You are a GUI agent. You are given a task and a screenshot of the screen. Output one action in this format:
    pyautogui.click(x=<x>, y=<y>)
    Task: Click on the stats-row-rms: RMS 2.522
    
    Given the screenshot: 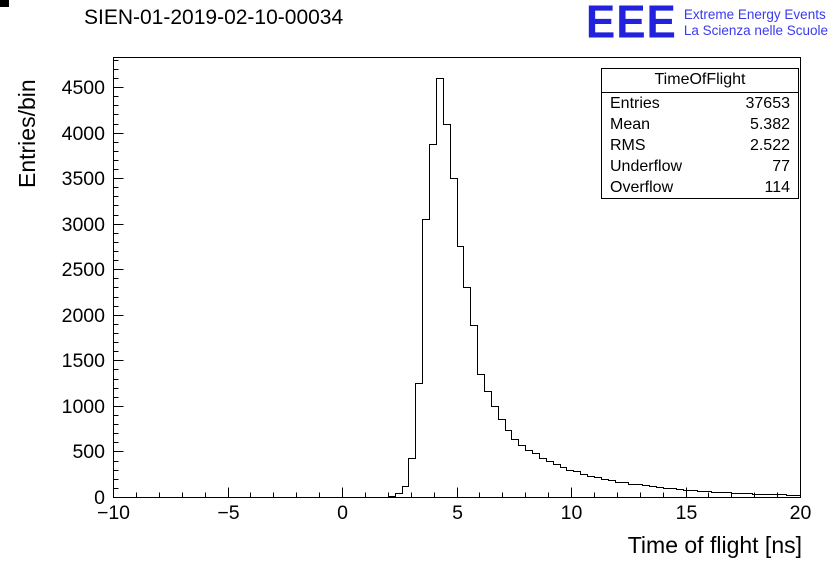 What is the action you would take?
    pyautogui.click(x=700, y=145)
    